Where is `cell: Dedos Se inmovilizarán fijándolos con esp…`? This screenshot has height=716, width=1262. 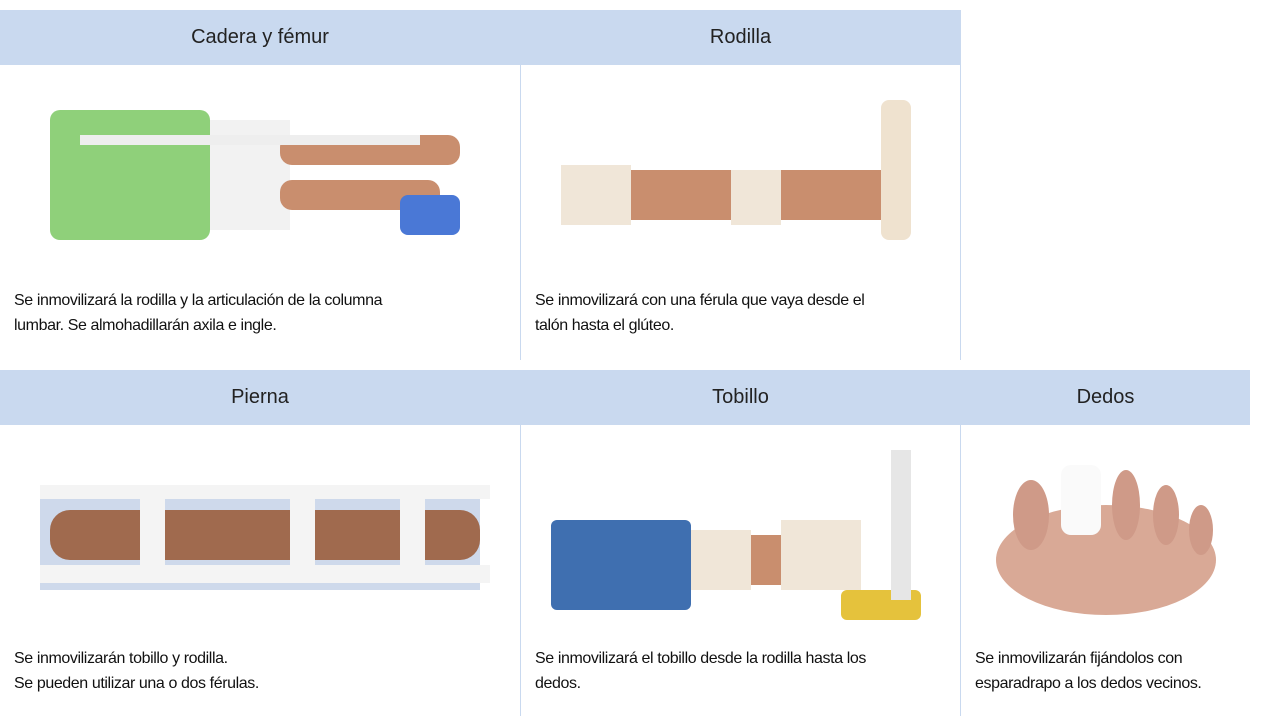 cell: Dedos Se inmovilizarán fijándolos con esp… is located at coordinates (1105, 543).